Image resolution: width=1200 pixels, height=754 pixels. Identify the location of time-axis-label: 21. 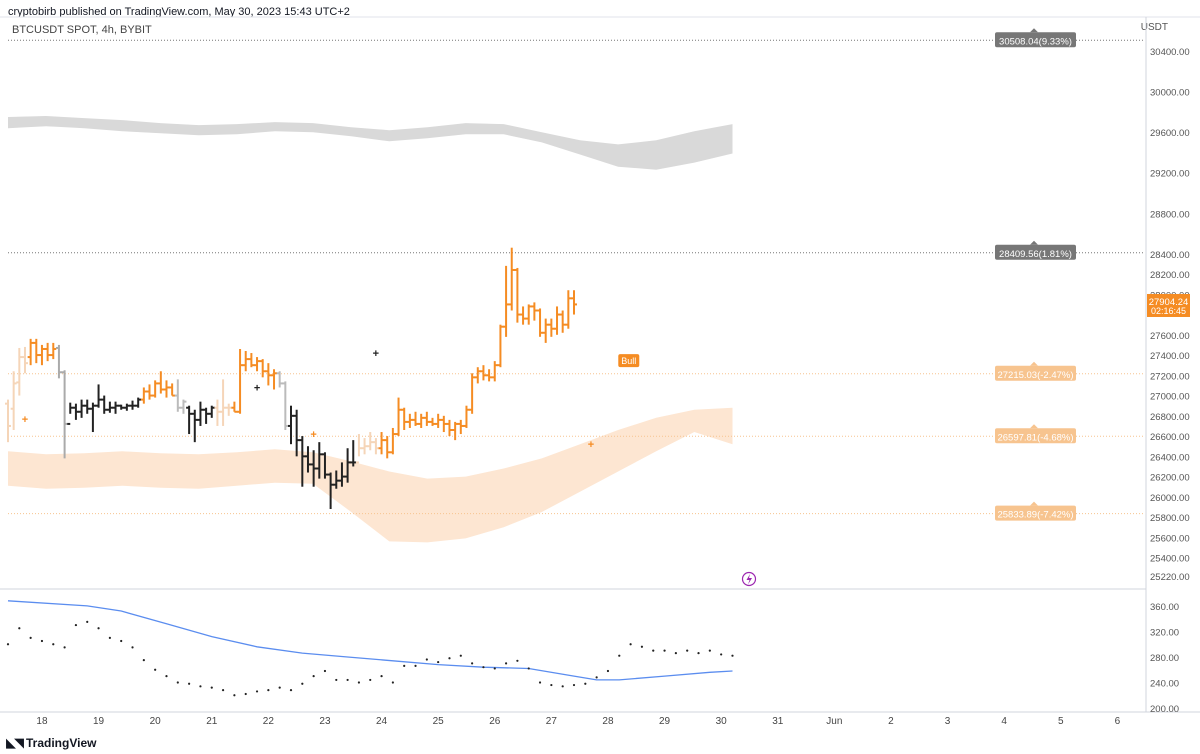
(212, 721).